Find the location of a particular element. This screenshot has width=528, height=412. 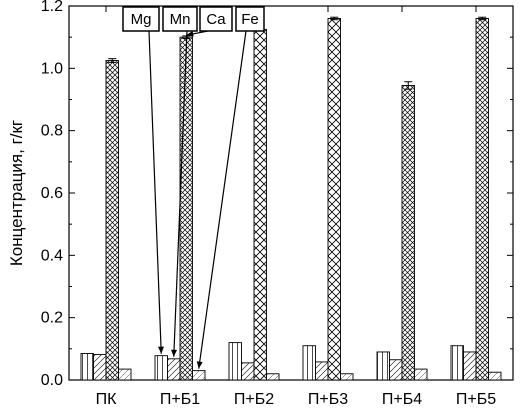

y-tick-label: 0.0 is located at coordinates (52, 380).